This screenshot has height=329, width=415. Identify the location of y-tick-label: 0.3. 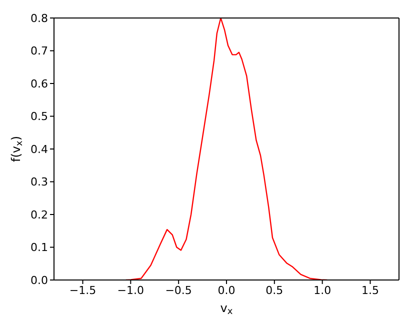
(39, 182).